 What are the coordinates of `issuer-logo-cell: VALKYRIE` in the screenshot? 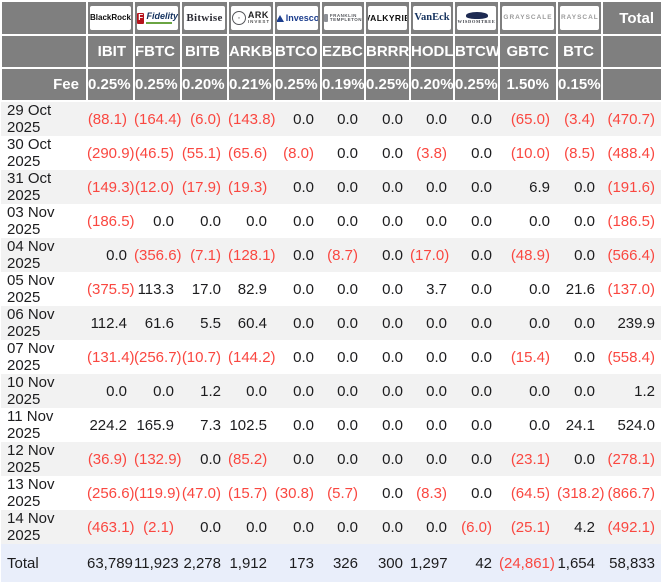 It's located at (387, 18).